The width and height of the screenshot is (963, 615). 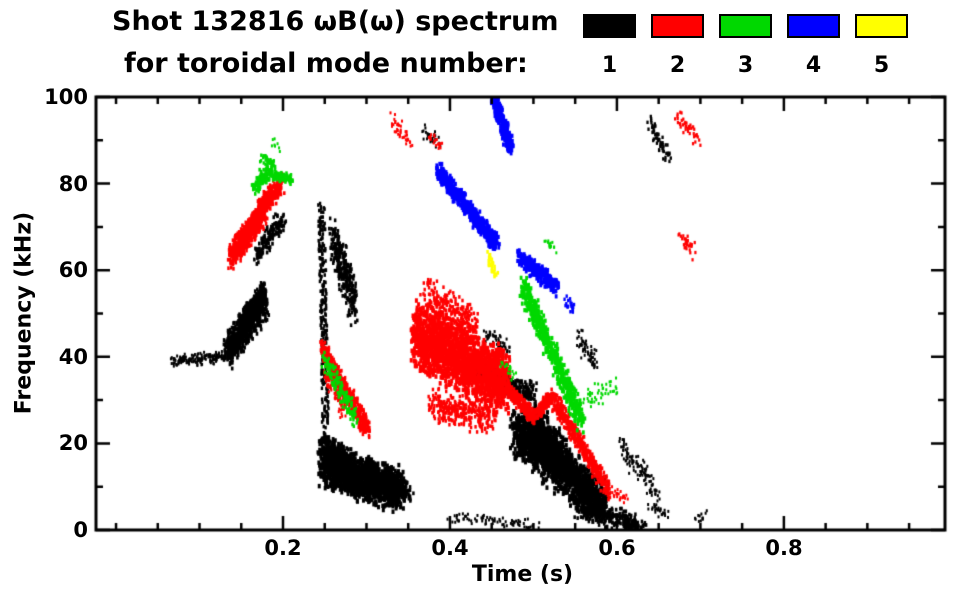 I want to click on legend-label-mode3: 3, so click(x=745, y=65).